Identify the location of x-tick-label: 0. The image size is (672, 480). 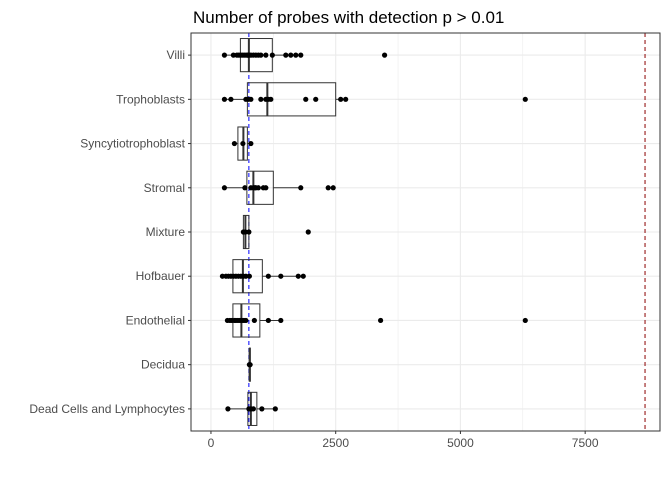
(211, 443).